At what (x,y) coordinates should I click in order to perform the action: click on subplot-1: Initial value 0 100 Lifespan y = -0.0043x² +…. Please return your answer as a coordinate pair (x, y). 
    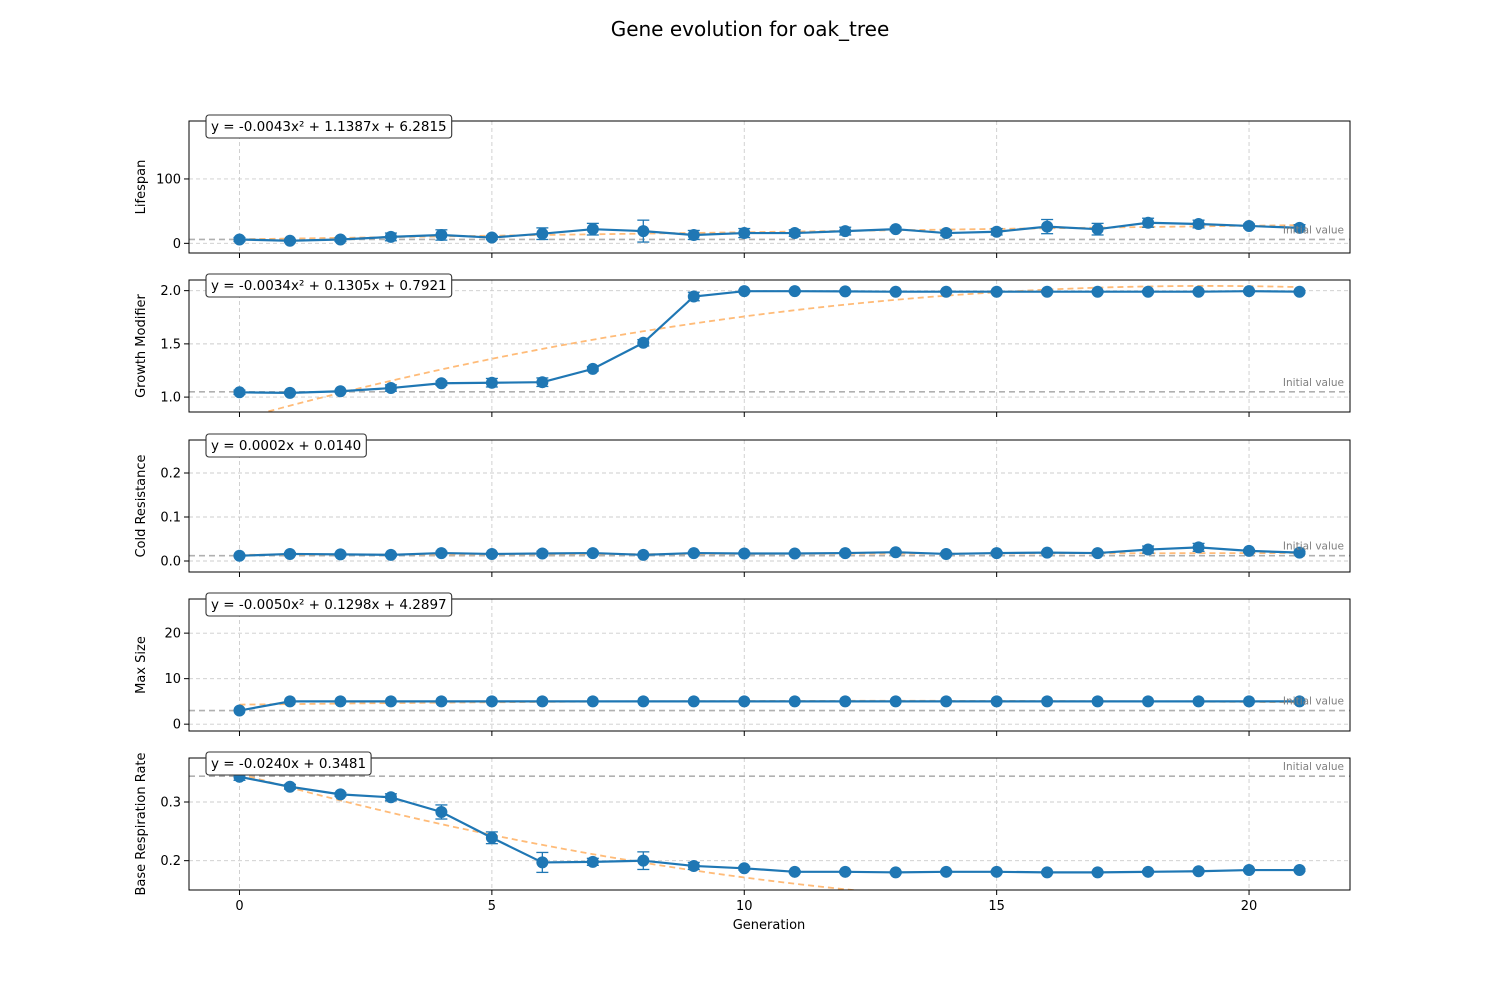
    Looking at the image, I should click on (742, 186).